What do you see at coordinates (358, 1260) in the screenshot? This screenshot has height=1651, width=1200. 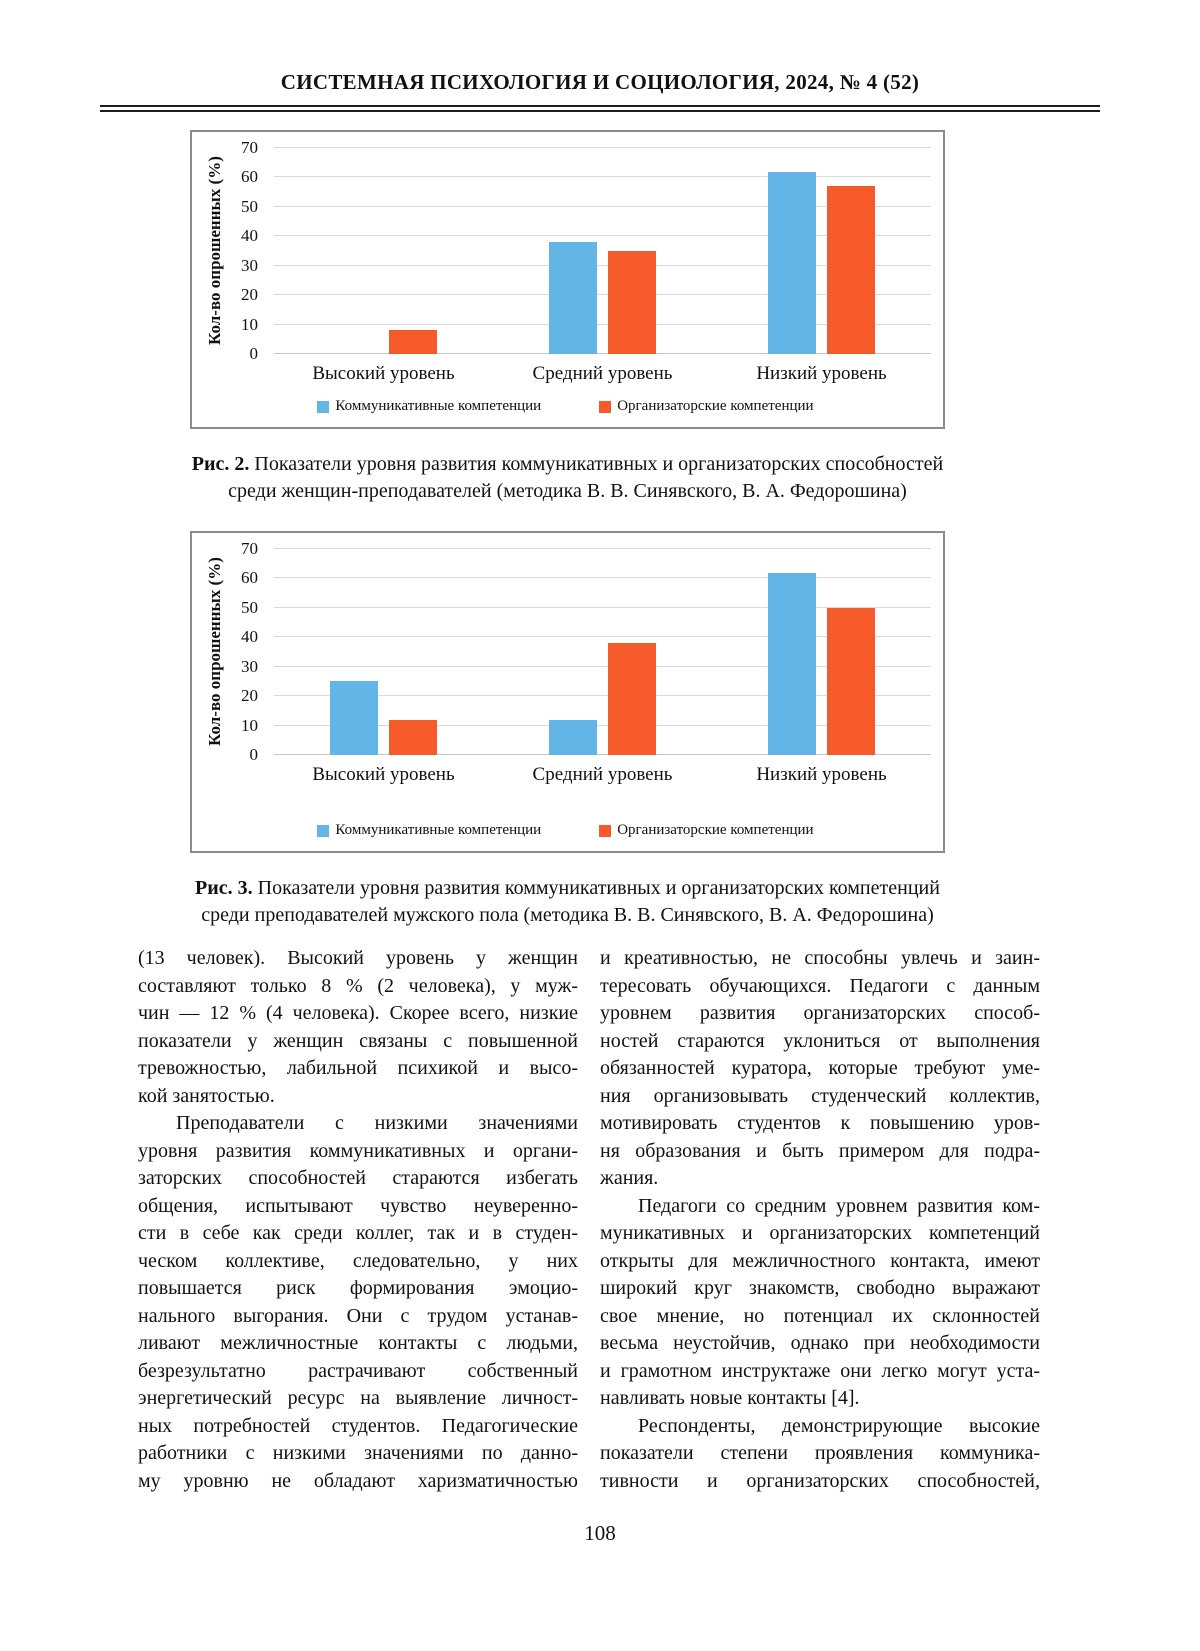 I see `text-line: ческом коллективе, следовательно, у них` at bounding box center [358, 1260].